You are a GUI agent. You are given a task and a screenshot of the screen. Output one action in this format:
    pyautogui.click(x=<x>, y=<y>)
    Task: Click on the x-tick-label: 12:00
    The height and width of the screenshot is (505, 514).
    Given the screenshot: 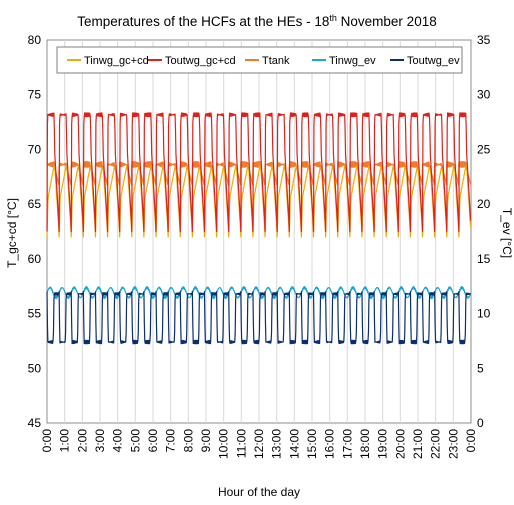 What is the action you would take?
    pyautogui.click(x=259, y=444)
    